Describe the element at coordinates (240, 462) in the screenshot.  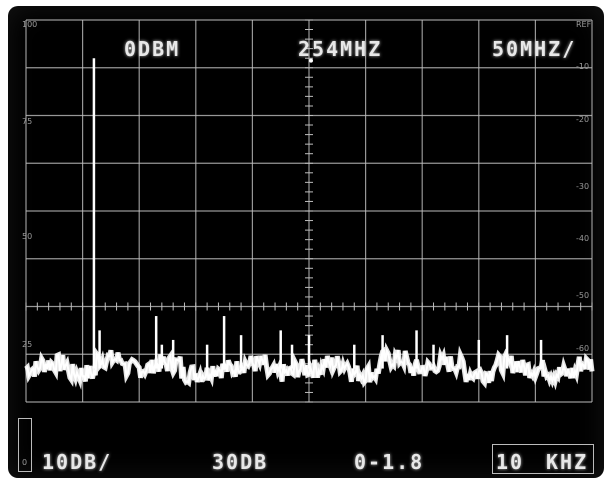
I see `attenuation-readout: 30DB` at that location.